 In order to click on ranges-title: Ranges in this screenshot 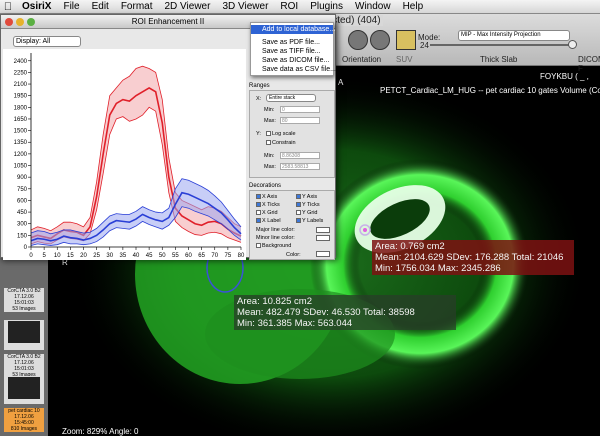, I will do `click(259, 86)`.